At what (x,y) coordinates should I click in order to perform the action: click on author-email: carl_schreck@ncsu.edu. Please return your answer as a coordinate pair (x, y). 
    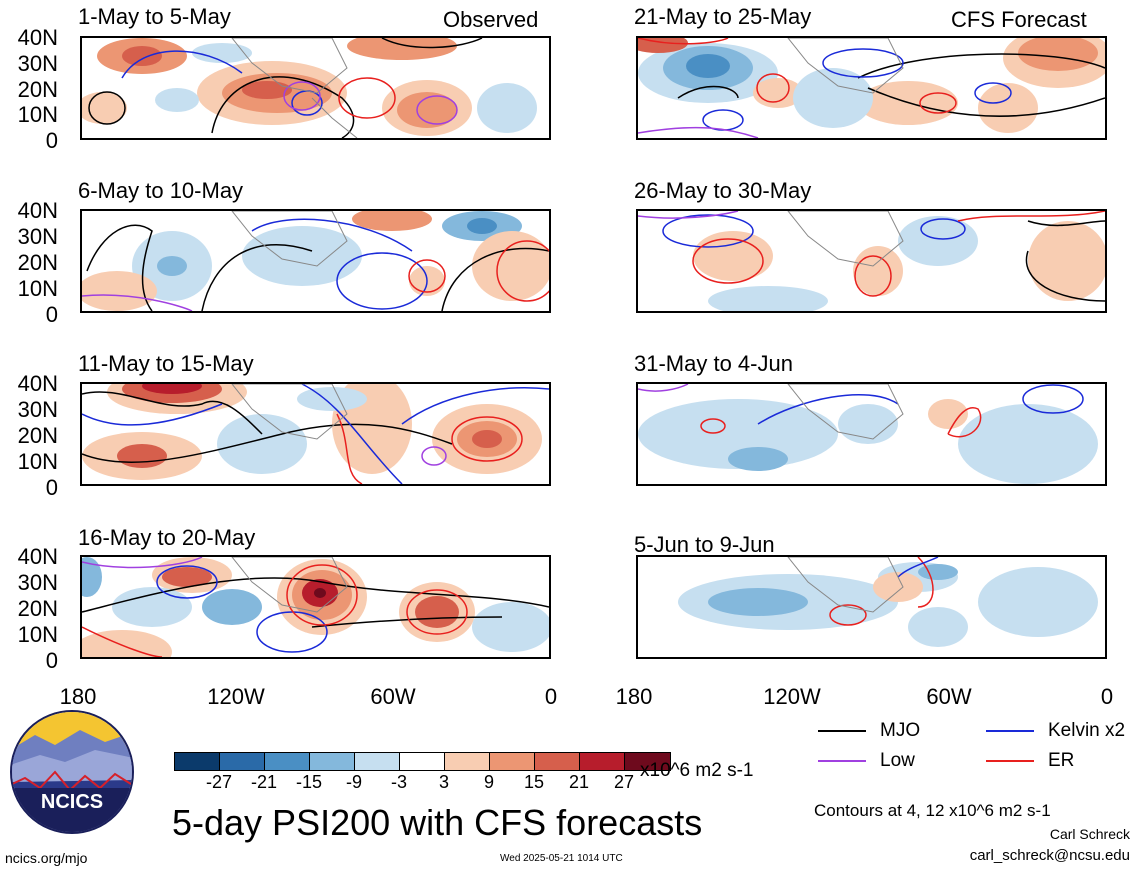
    Looking at the image, I should click on (1049, 855).